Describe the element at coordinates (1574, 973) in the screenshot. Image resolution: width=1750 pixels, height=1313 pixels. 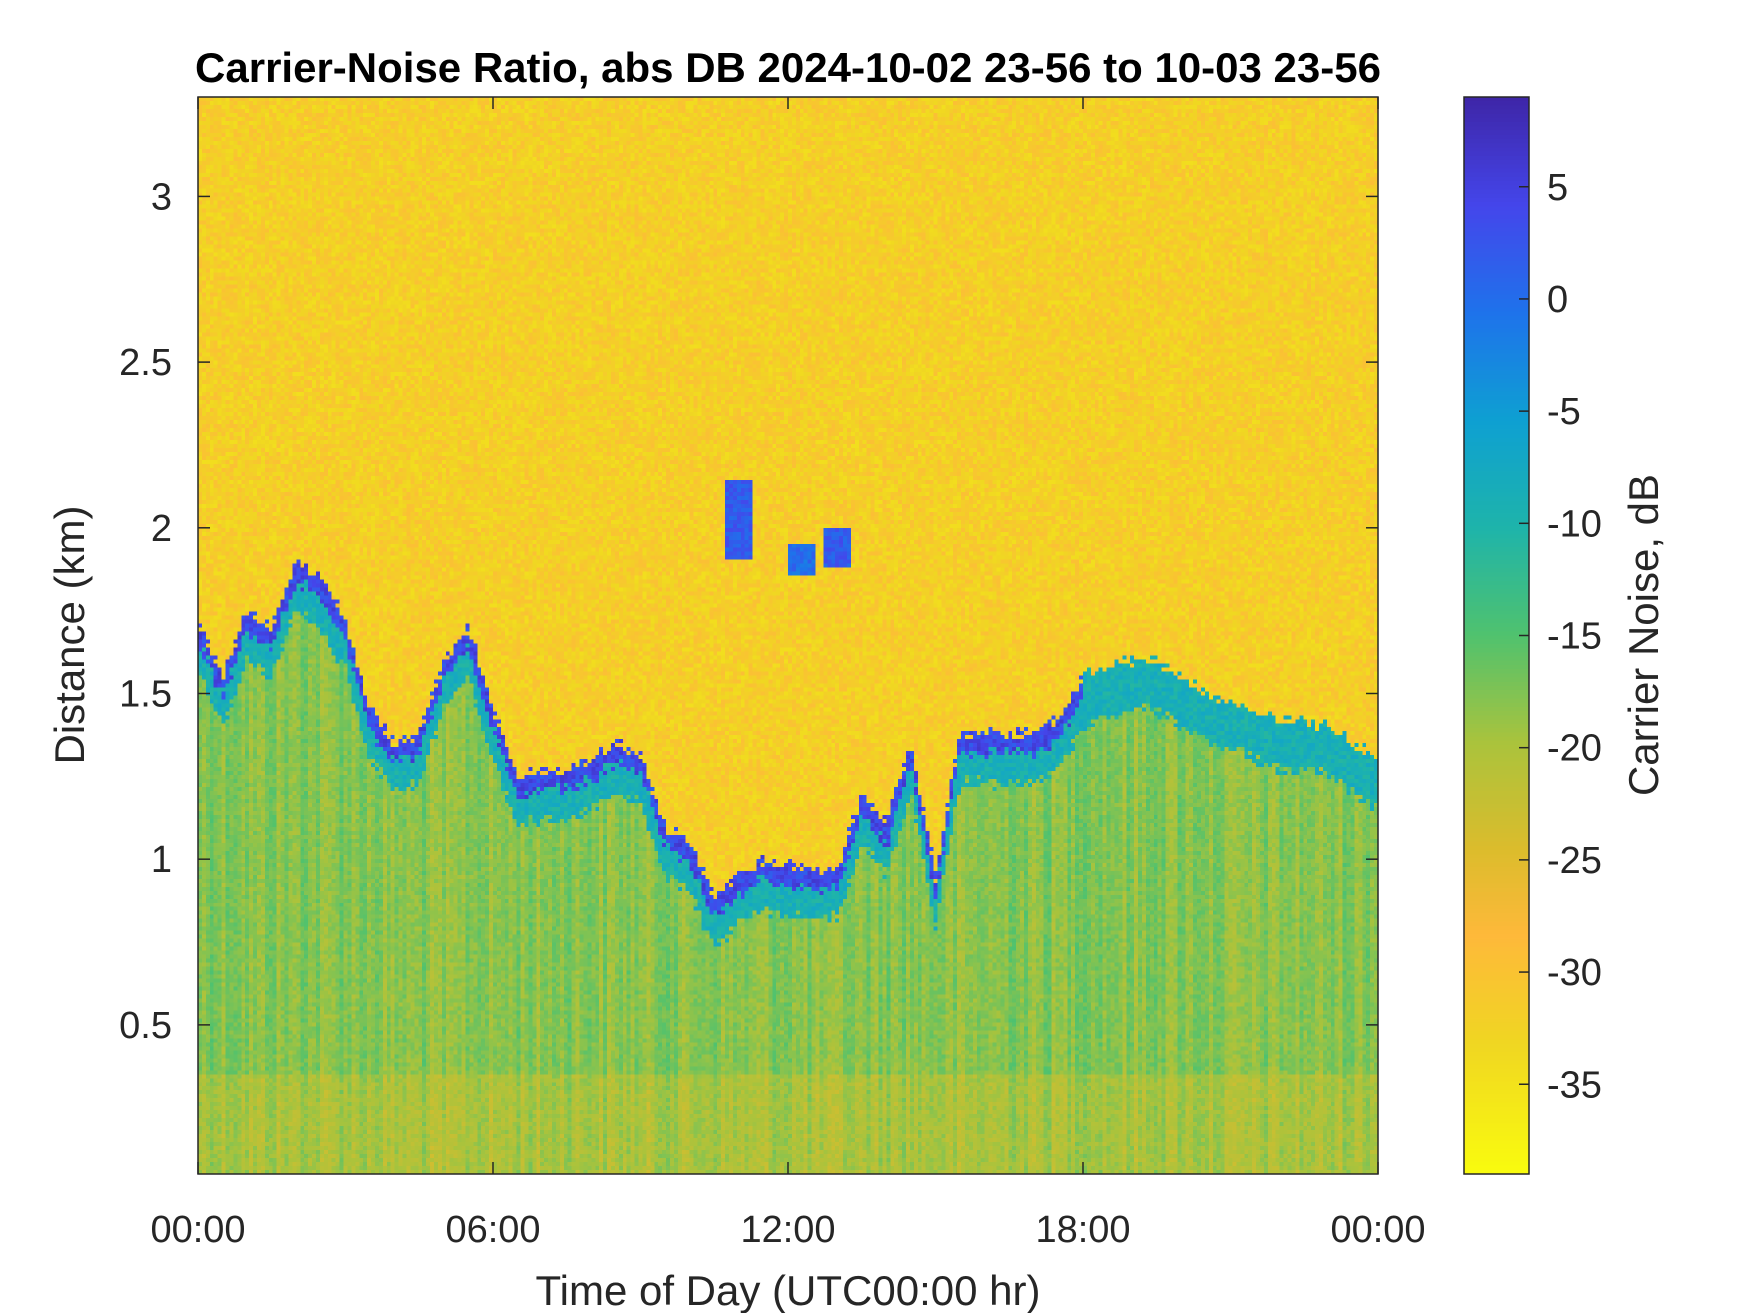
I see `colorbar-tick-label: -30` at that location.